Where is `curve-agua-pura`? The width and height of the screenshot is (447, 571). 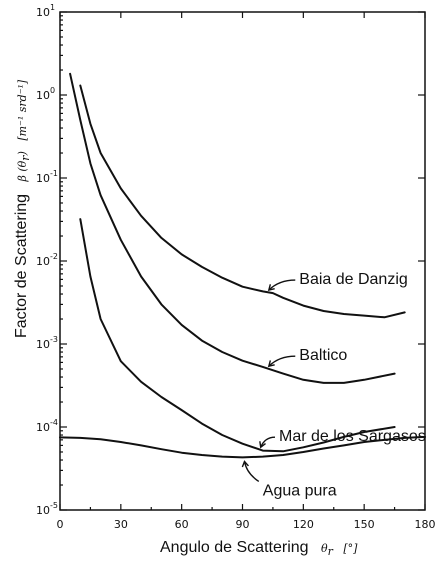
curve-agua-pura is located at coordinates (242, 447).